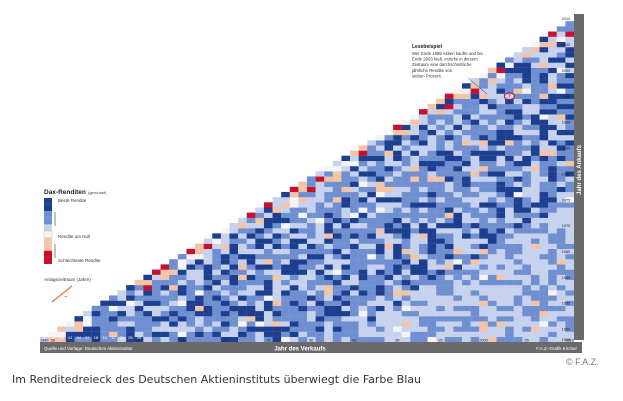 The image size is (623, 401). Describe the element at coordinates (139, 337) in the screenshot. I see `cell-value-label: 25` at that location.